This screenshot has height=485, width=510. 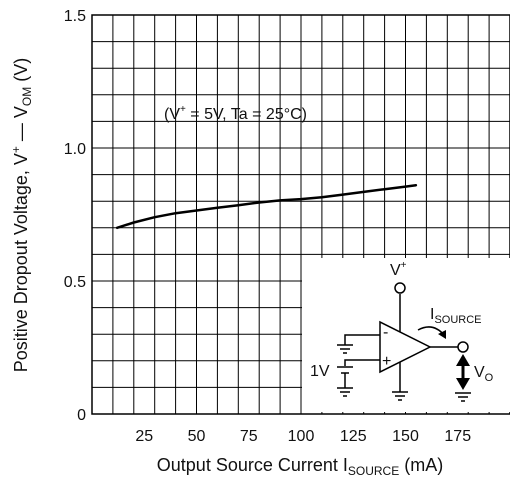 I want to click on y-axis-label-sub: OM, so click(x=27, y=96).